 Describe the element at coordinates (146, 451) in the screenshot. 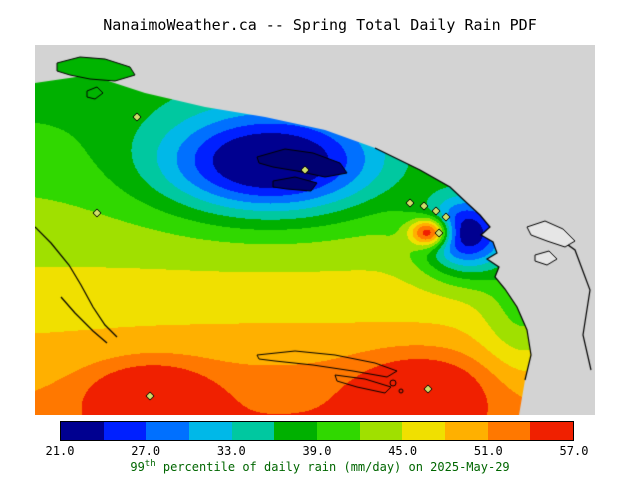

I see `colorbar-tick-label: 27.0` at that location.